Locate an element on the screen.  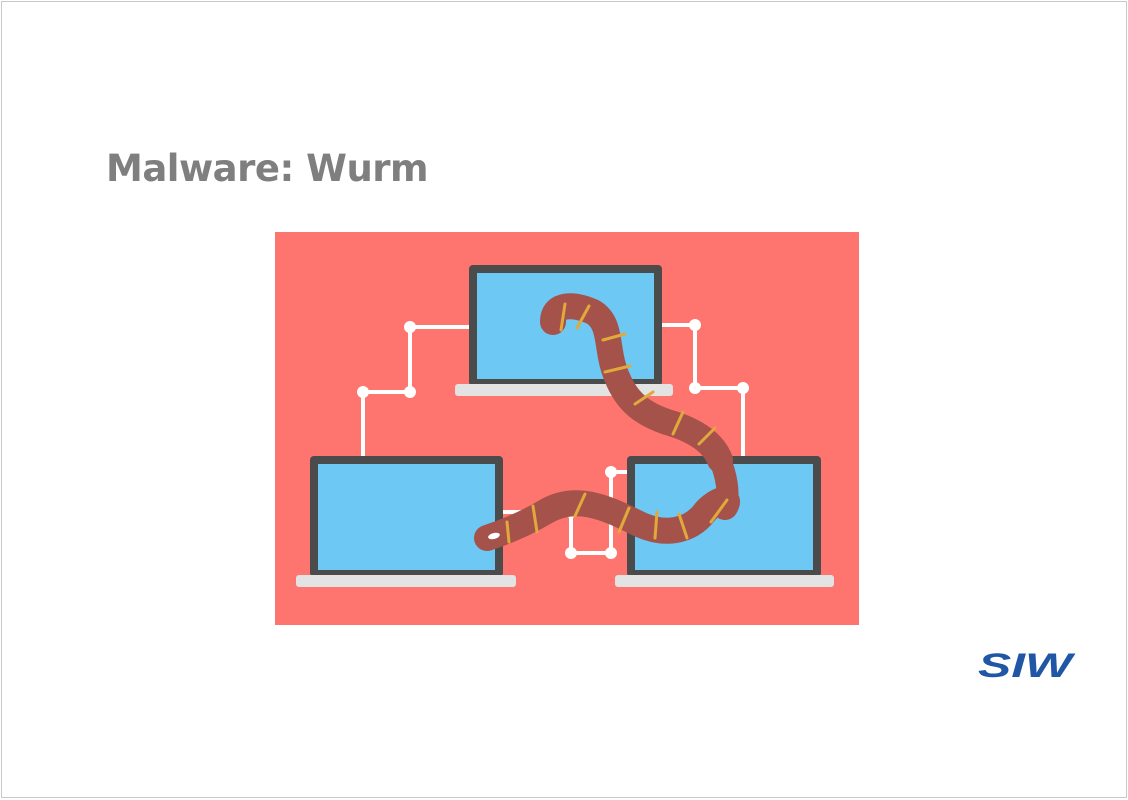
slide-title: Malware: Wurm is located at coordinates (267, 168).